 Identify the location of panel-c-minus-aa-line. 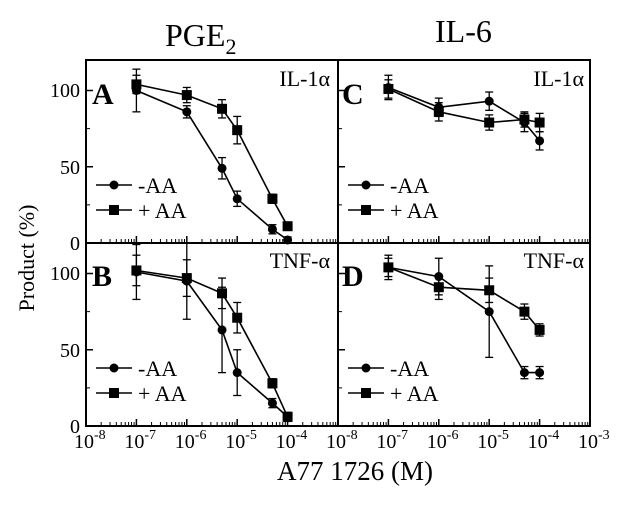
(464, 114).